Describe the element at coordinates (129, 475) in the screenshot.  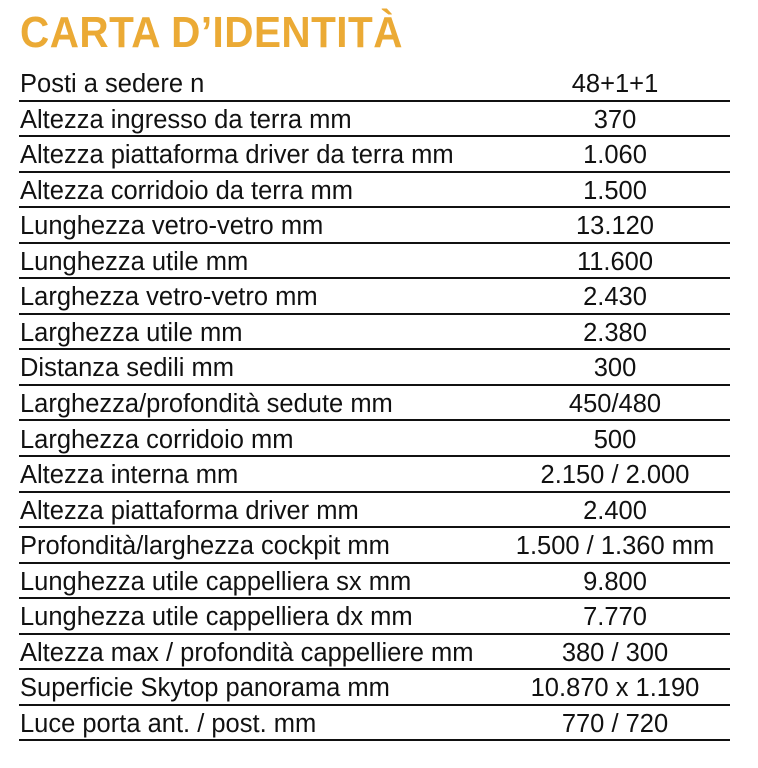
I see `row-label: Altezza interna mm` at that location.